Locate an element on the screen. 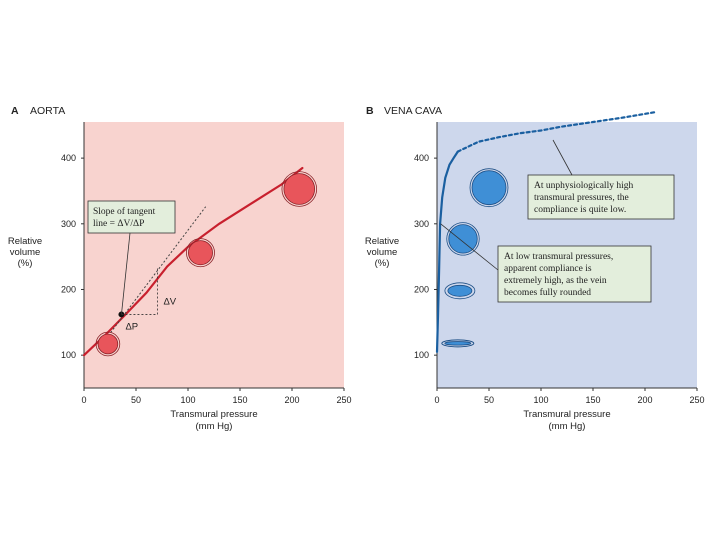  callout-text: apparent compliance is is located at coordinates (548, 269).